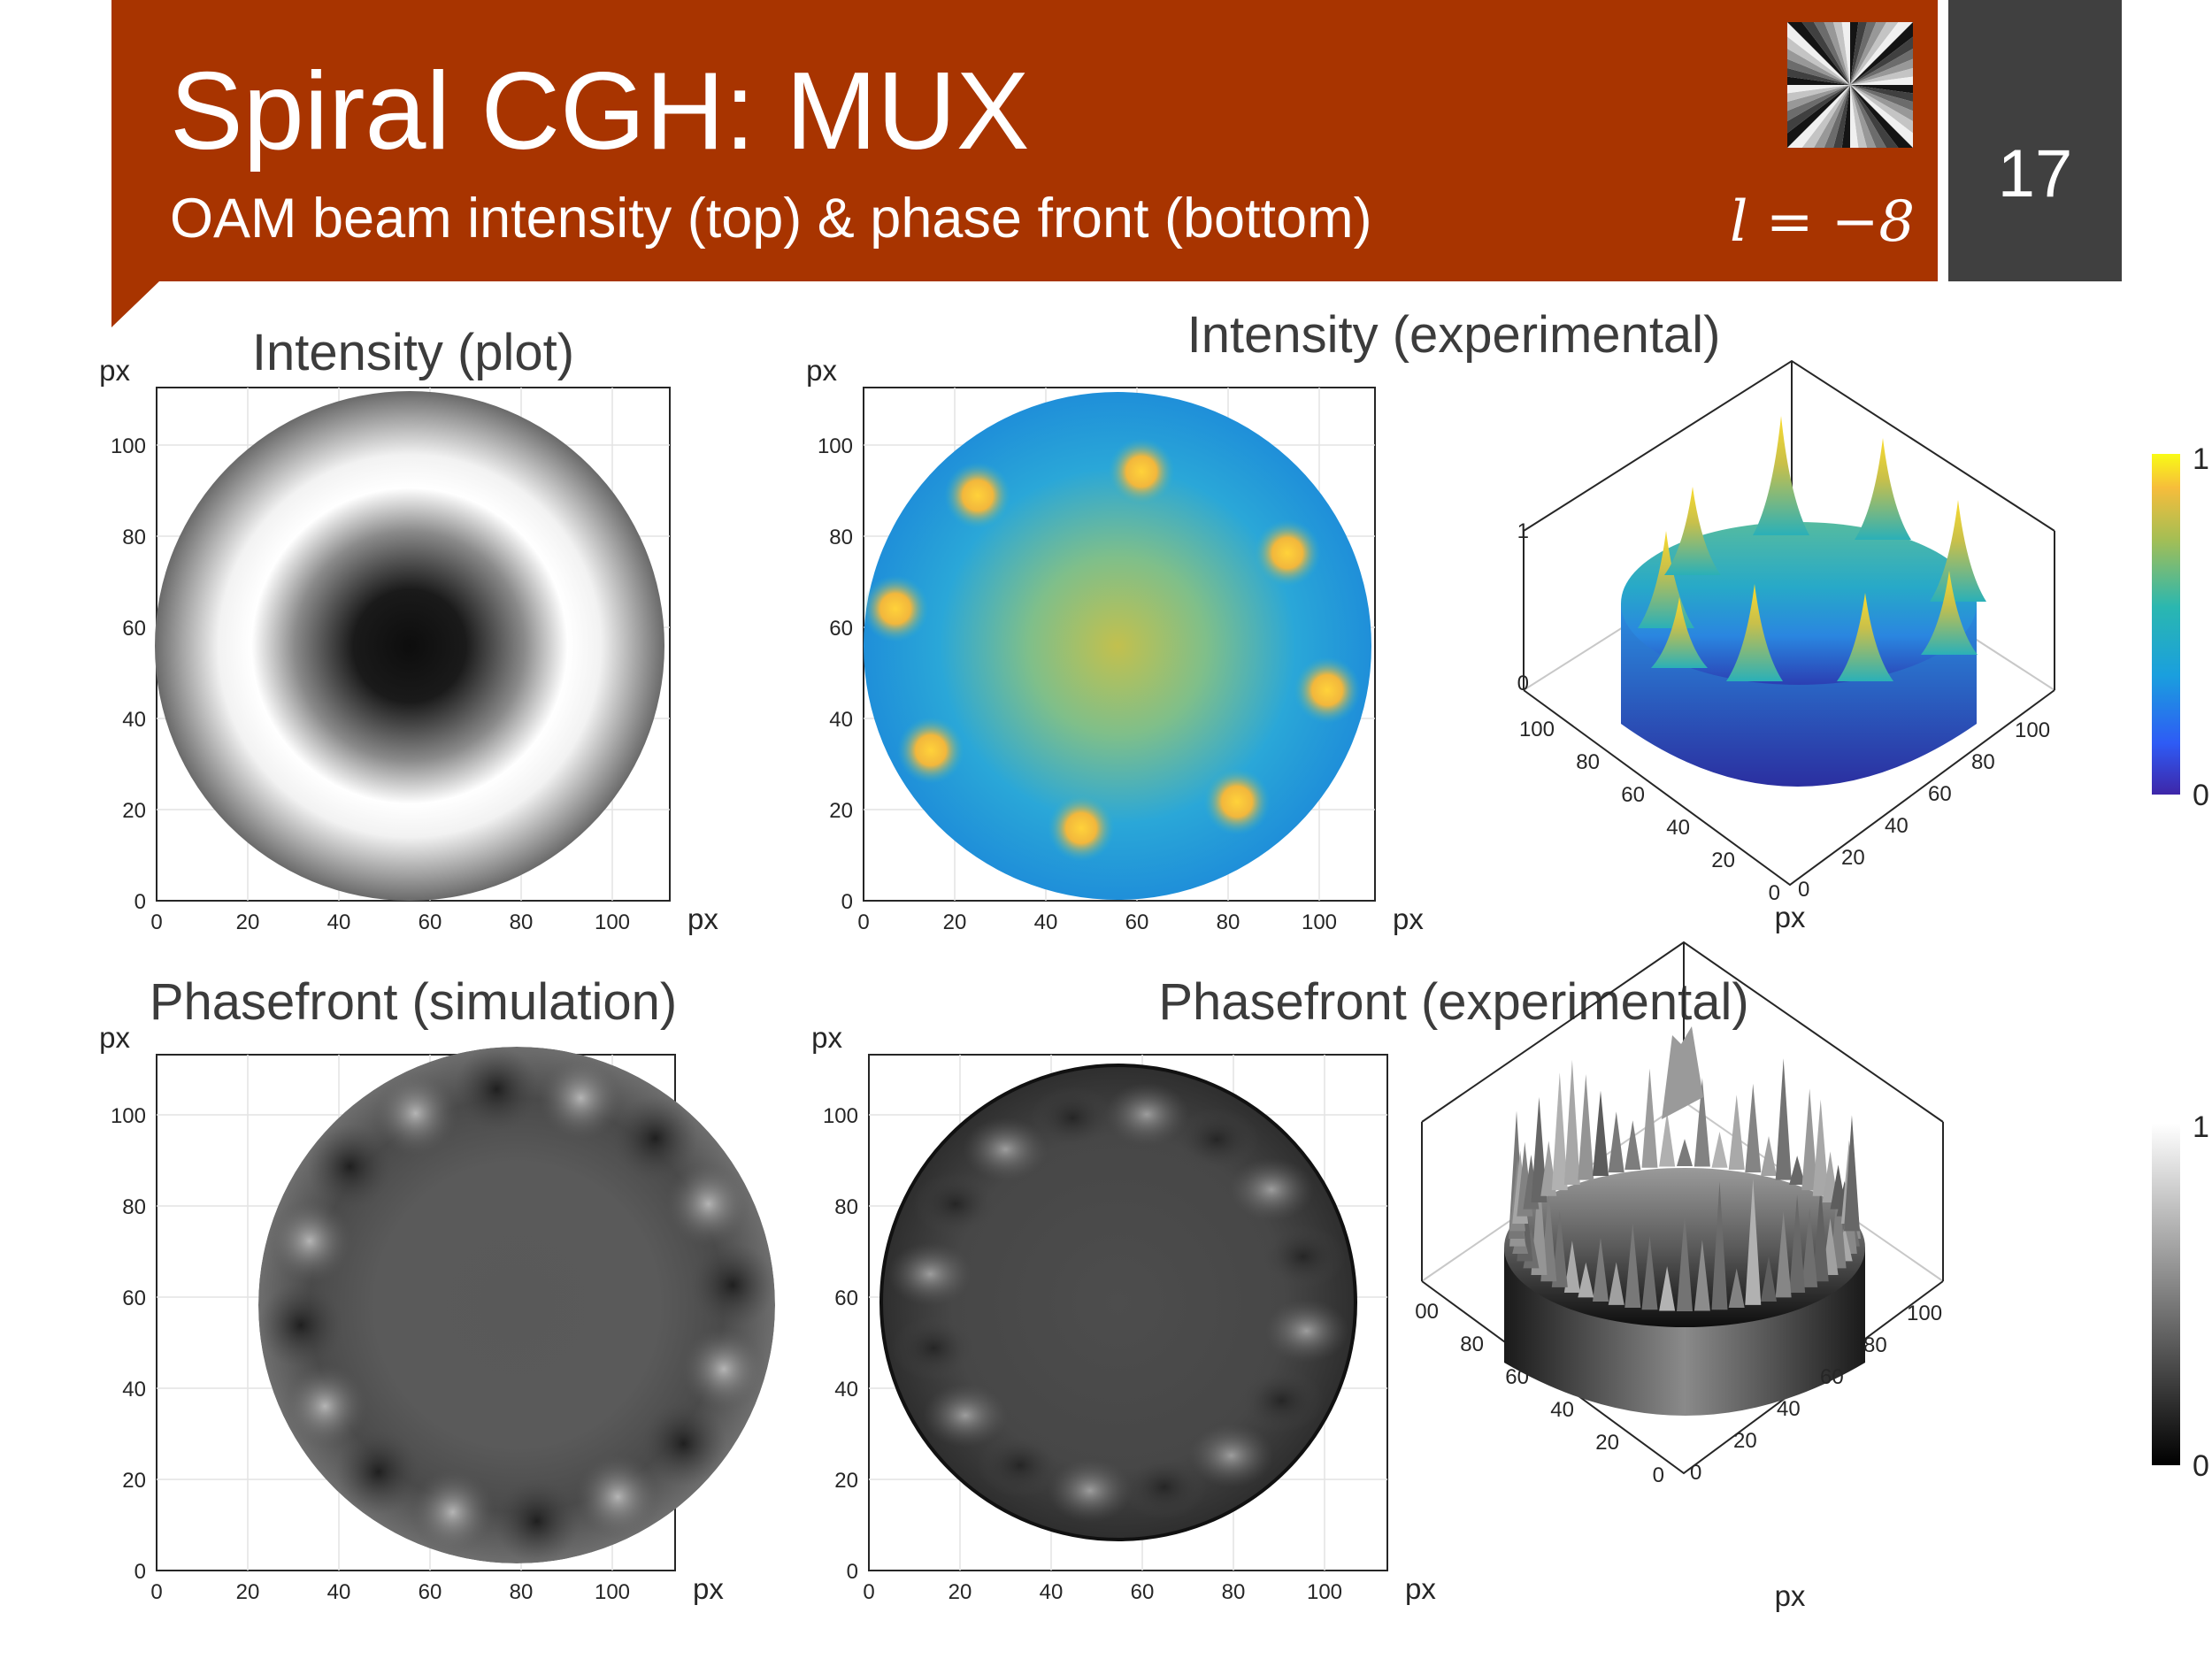  Describe the element at coordinates (1453, 1002) in the screenshot. I see `panel-title: Phasefront (experimental)` at that location.